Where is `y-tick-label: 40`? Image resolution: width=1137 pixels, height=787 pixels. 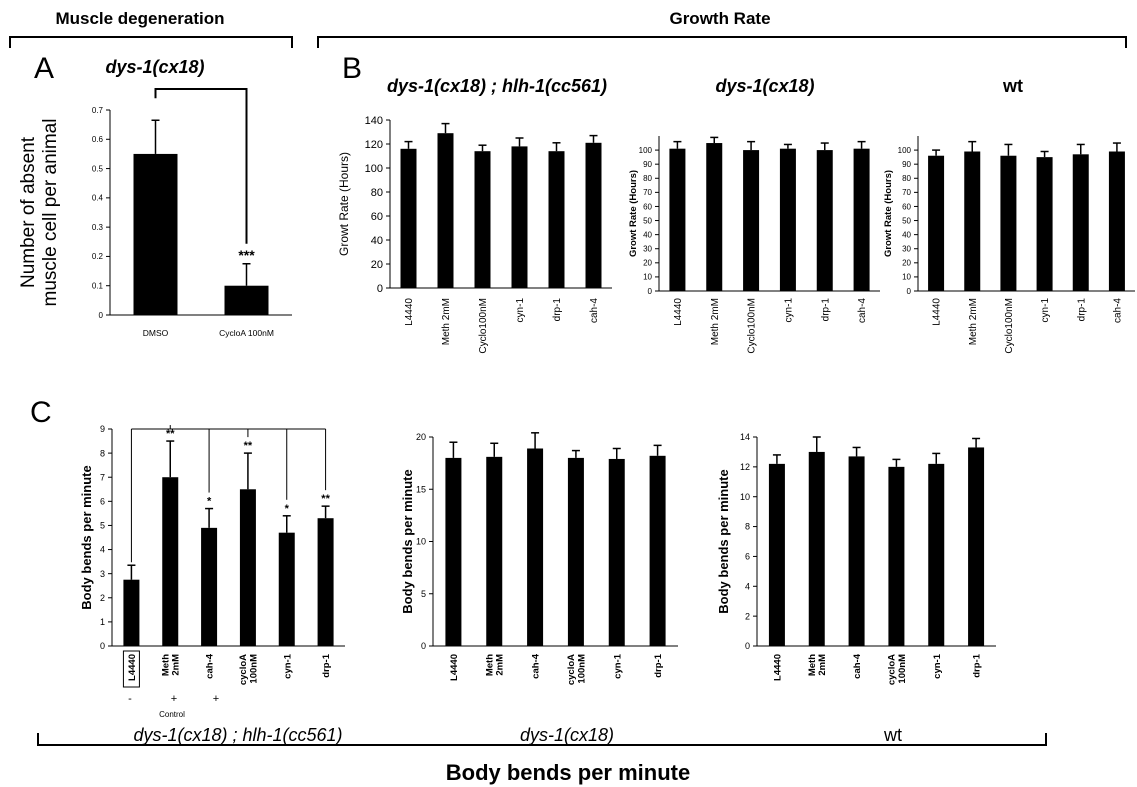
y-tick-label: 40 is located at coordinates (906, 234).